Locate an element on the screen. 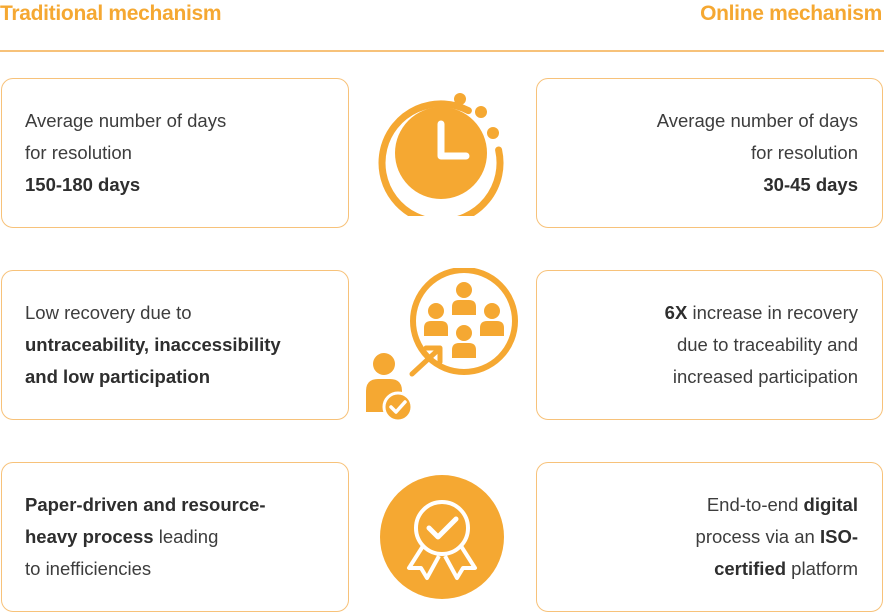  card-line: 6X increase in recovery is located at coordinates (697, 313).